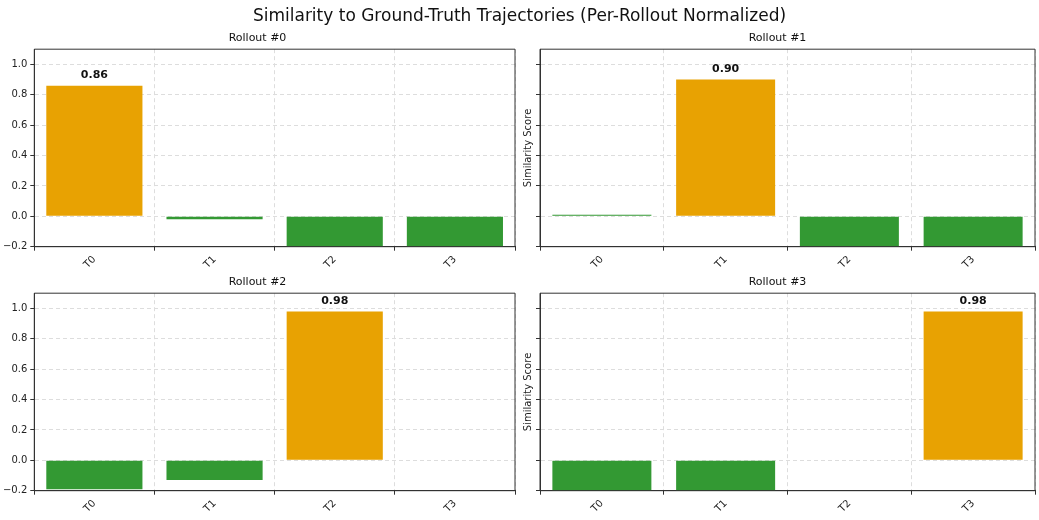 Image resolution: width=1039 pixels, height=520 pixels. What do you see at coordinates (94, 75) in the screenshot?
I see `data-label: 0.86` at bounding box center [94, 75].